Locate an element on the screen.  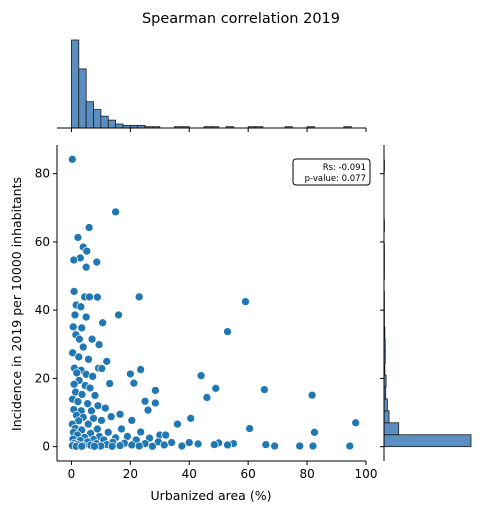
y-axis-ticks: 0 20 40 60 80 is located at coordinates (46, 310).